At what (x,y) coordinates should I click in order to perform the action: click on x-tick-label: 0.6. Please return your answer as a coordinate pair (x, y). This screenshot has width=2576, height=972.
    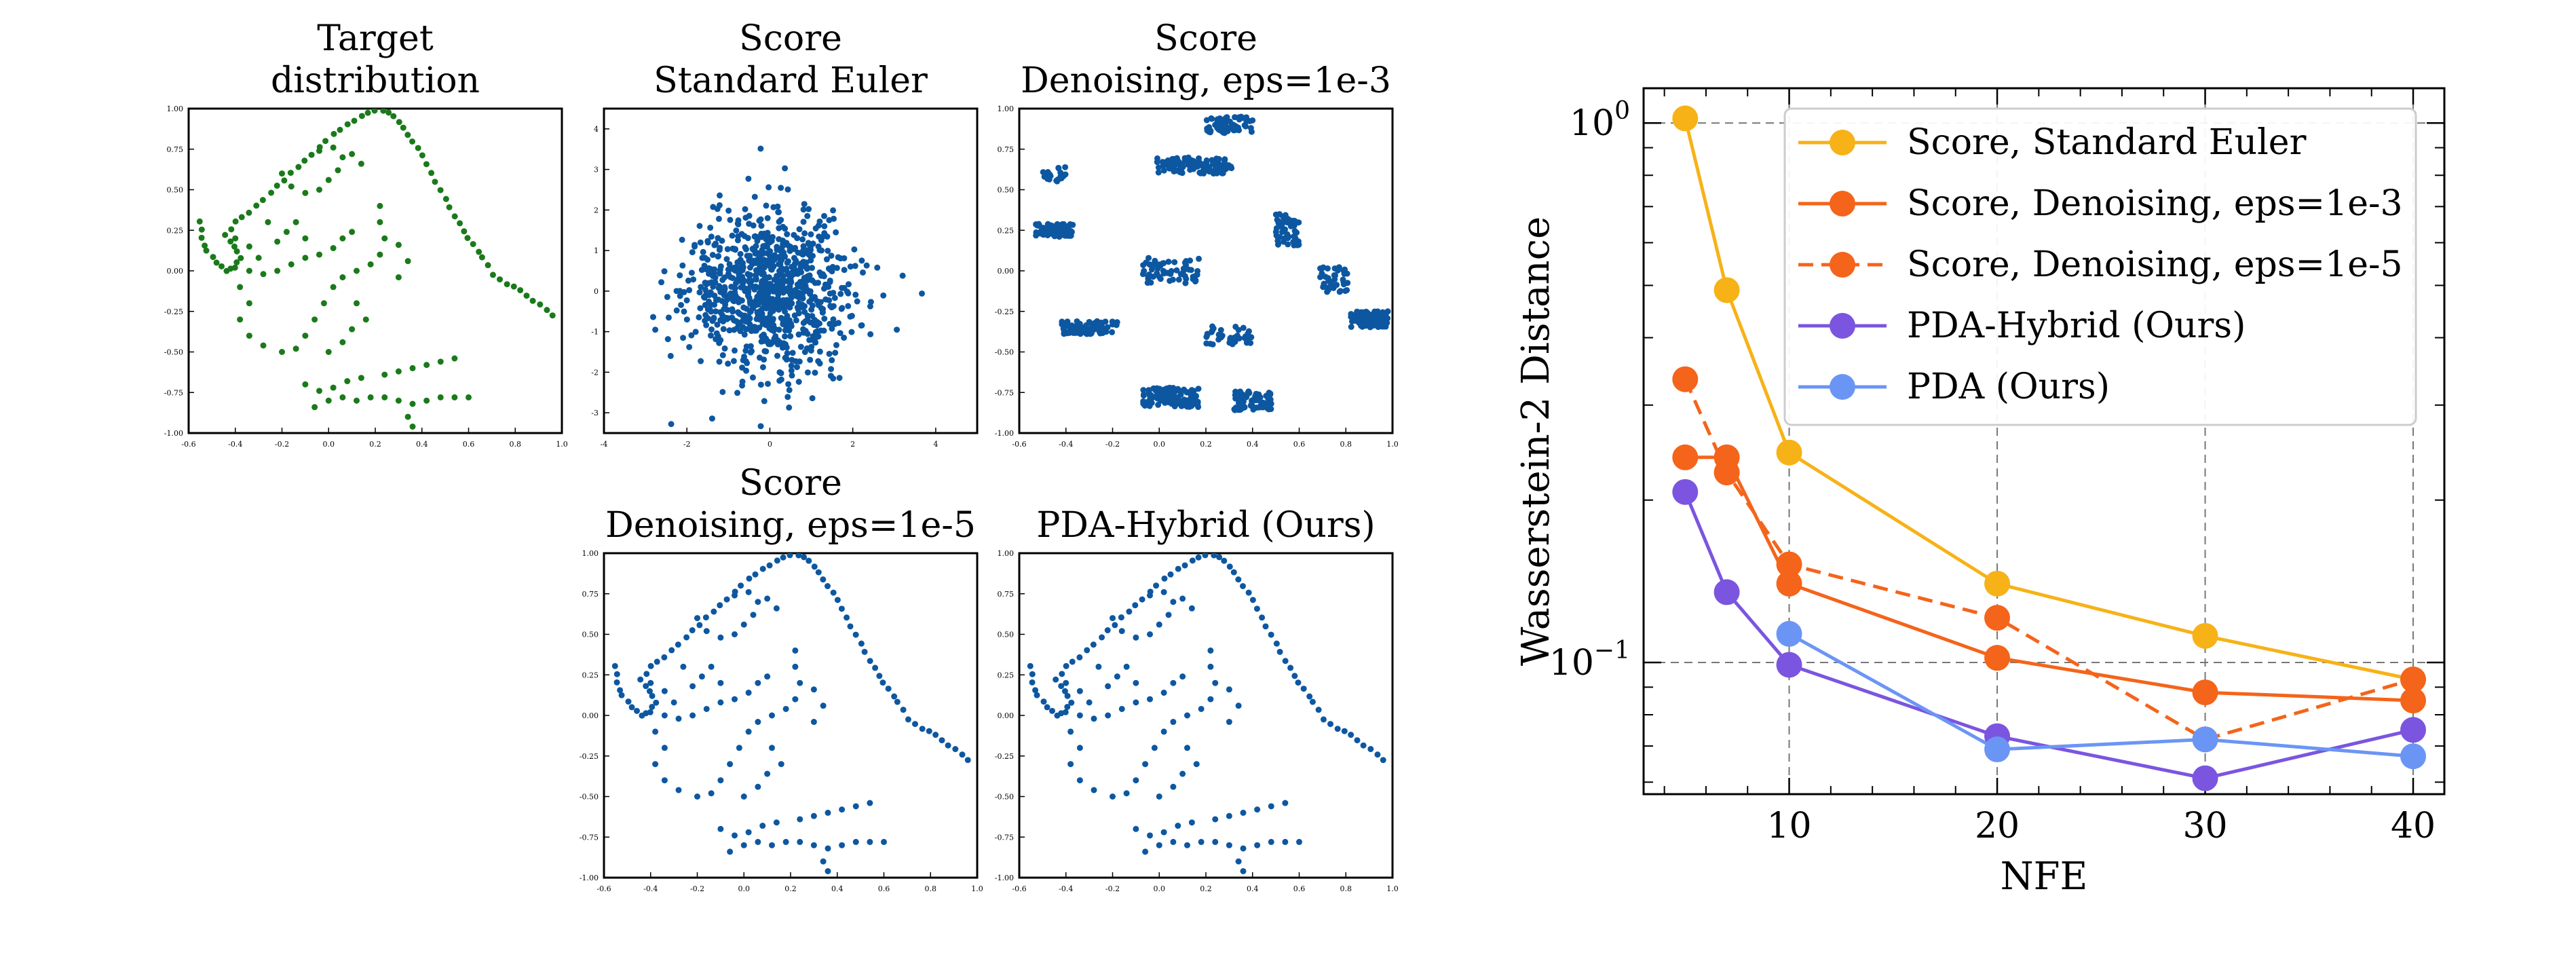
    Looking at the image, I should click on (1299, 444).